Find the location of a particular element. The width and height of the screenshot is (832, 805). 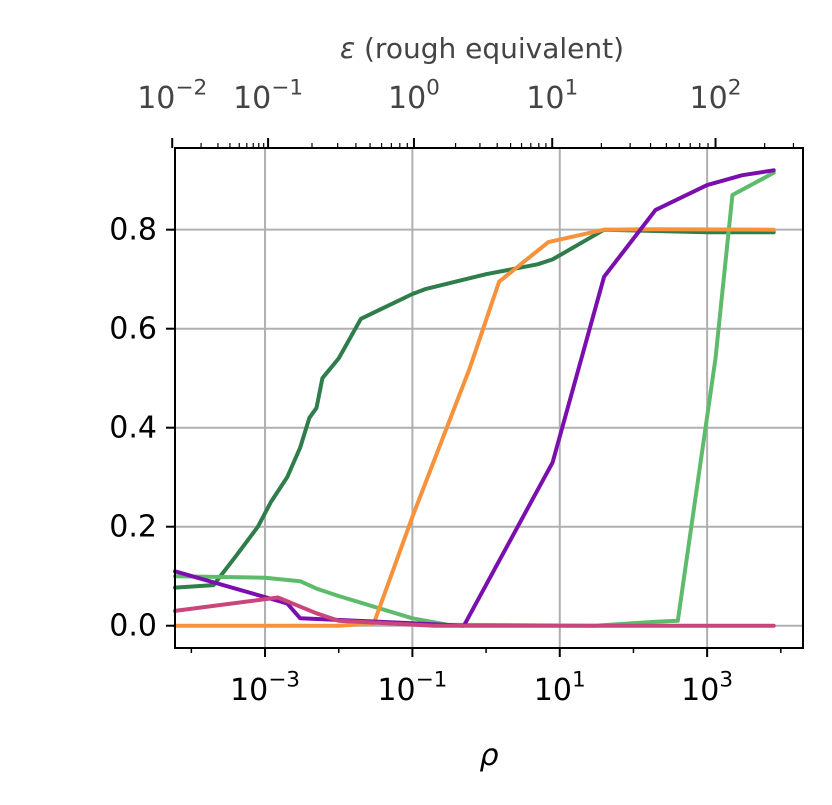

top-tick-label-1-exp: −1 is located at coordinates (287, 88).